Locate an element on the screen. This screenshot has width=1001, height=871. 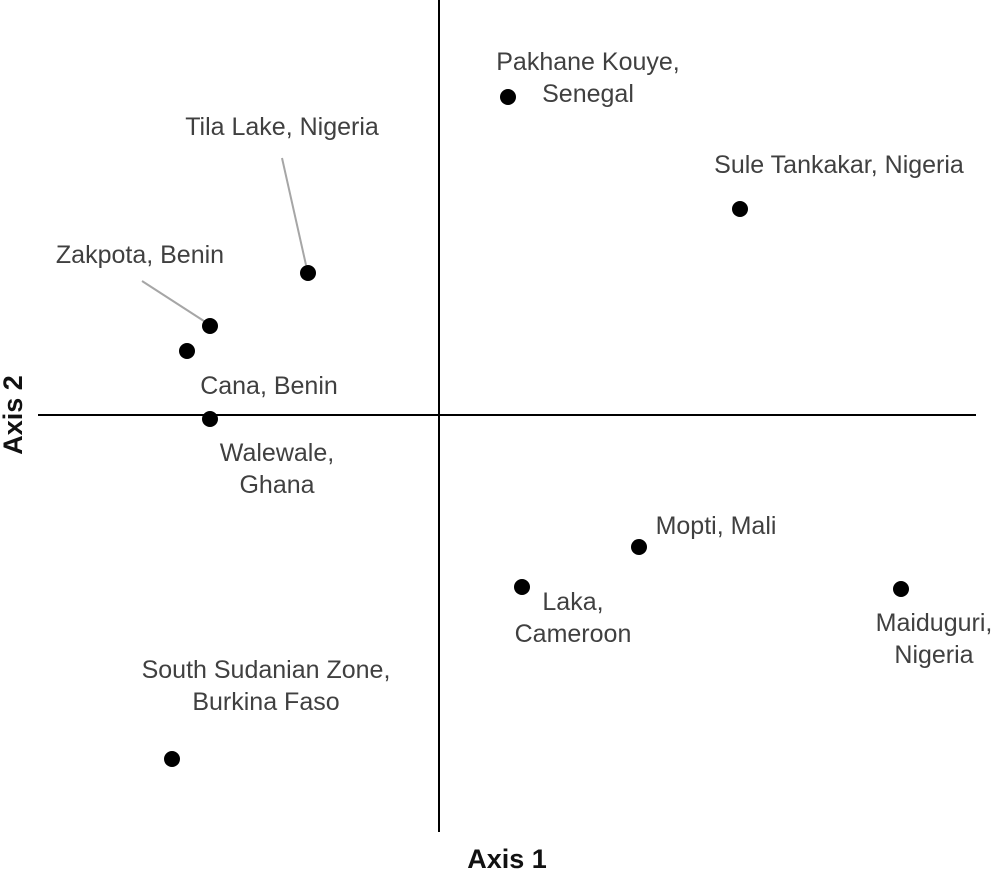
point-label-line: Cameroon is located at coordinates (573, 634).